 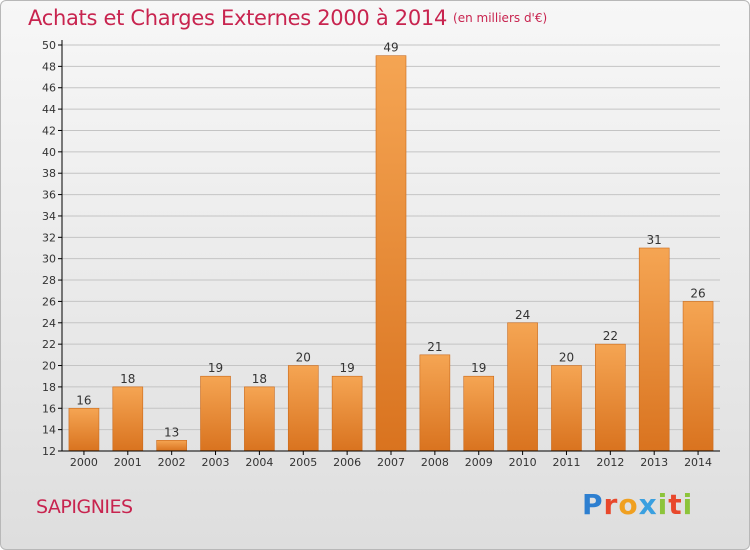 What do you see at coordinates (171, 432) in the screenshot?
I see `bar-value-label: 13` at bounding box center [171, 432].